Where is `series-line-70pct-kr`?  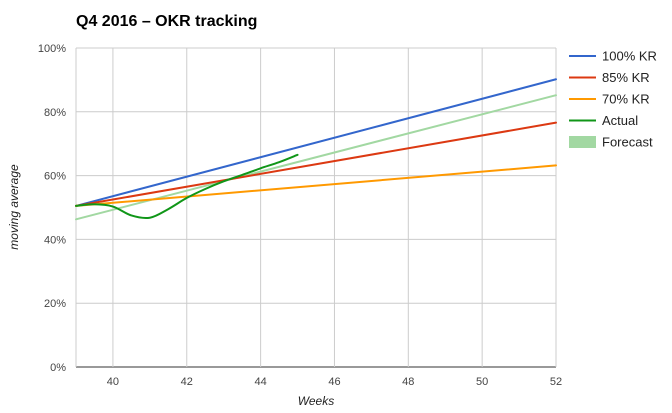 series-line-70pct-kr is located at coordinates (316, 185).